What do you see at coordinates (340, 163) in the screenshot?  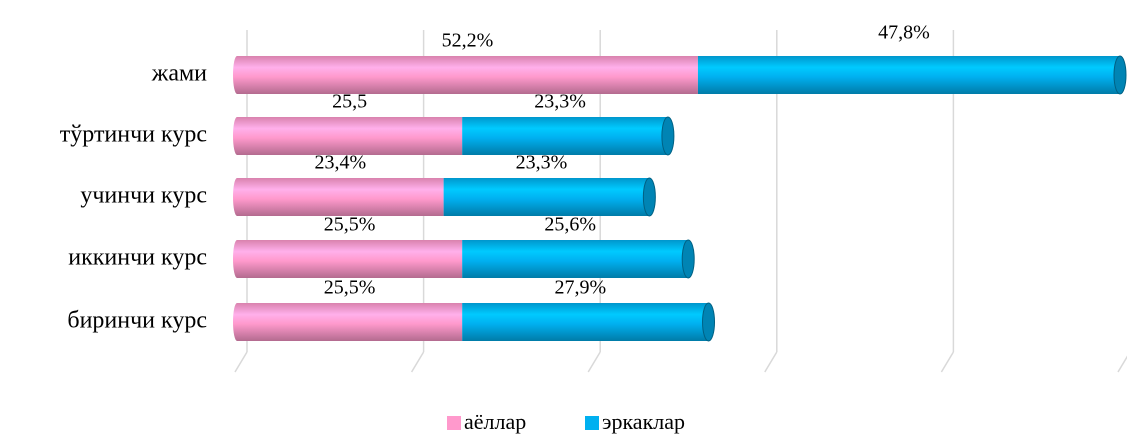 I see `value-label: 23,4%` at bounding box center [340, 163].